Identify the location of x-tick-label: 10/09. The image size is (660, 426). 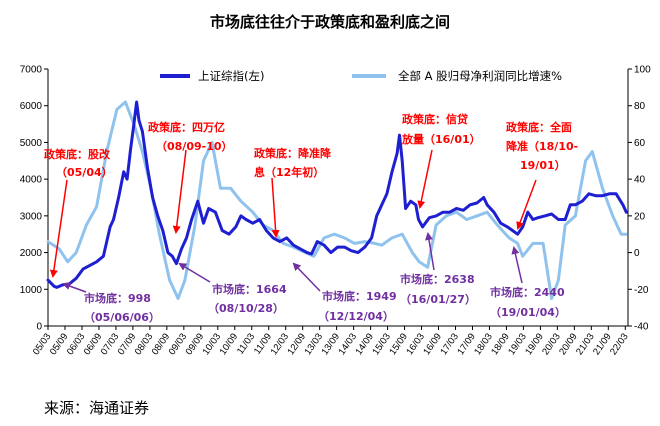
(229, 344).